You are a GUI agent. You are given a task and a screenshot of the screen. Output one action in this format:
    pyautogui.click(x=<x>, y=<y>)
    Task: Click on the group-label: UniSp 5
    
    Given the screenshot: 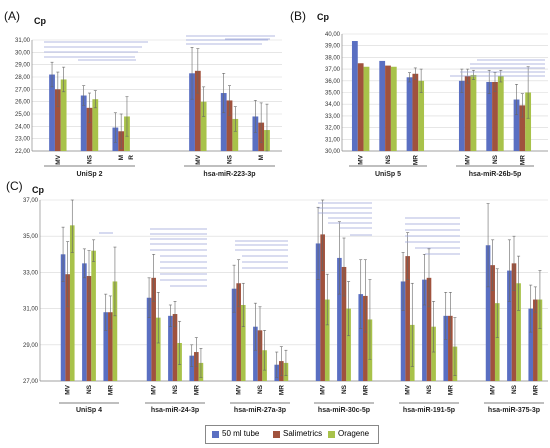 What is the action you would take?
    pyautogui.click(x=388, y=174)
    